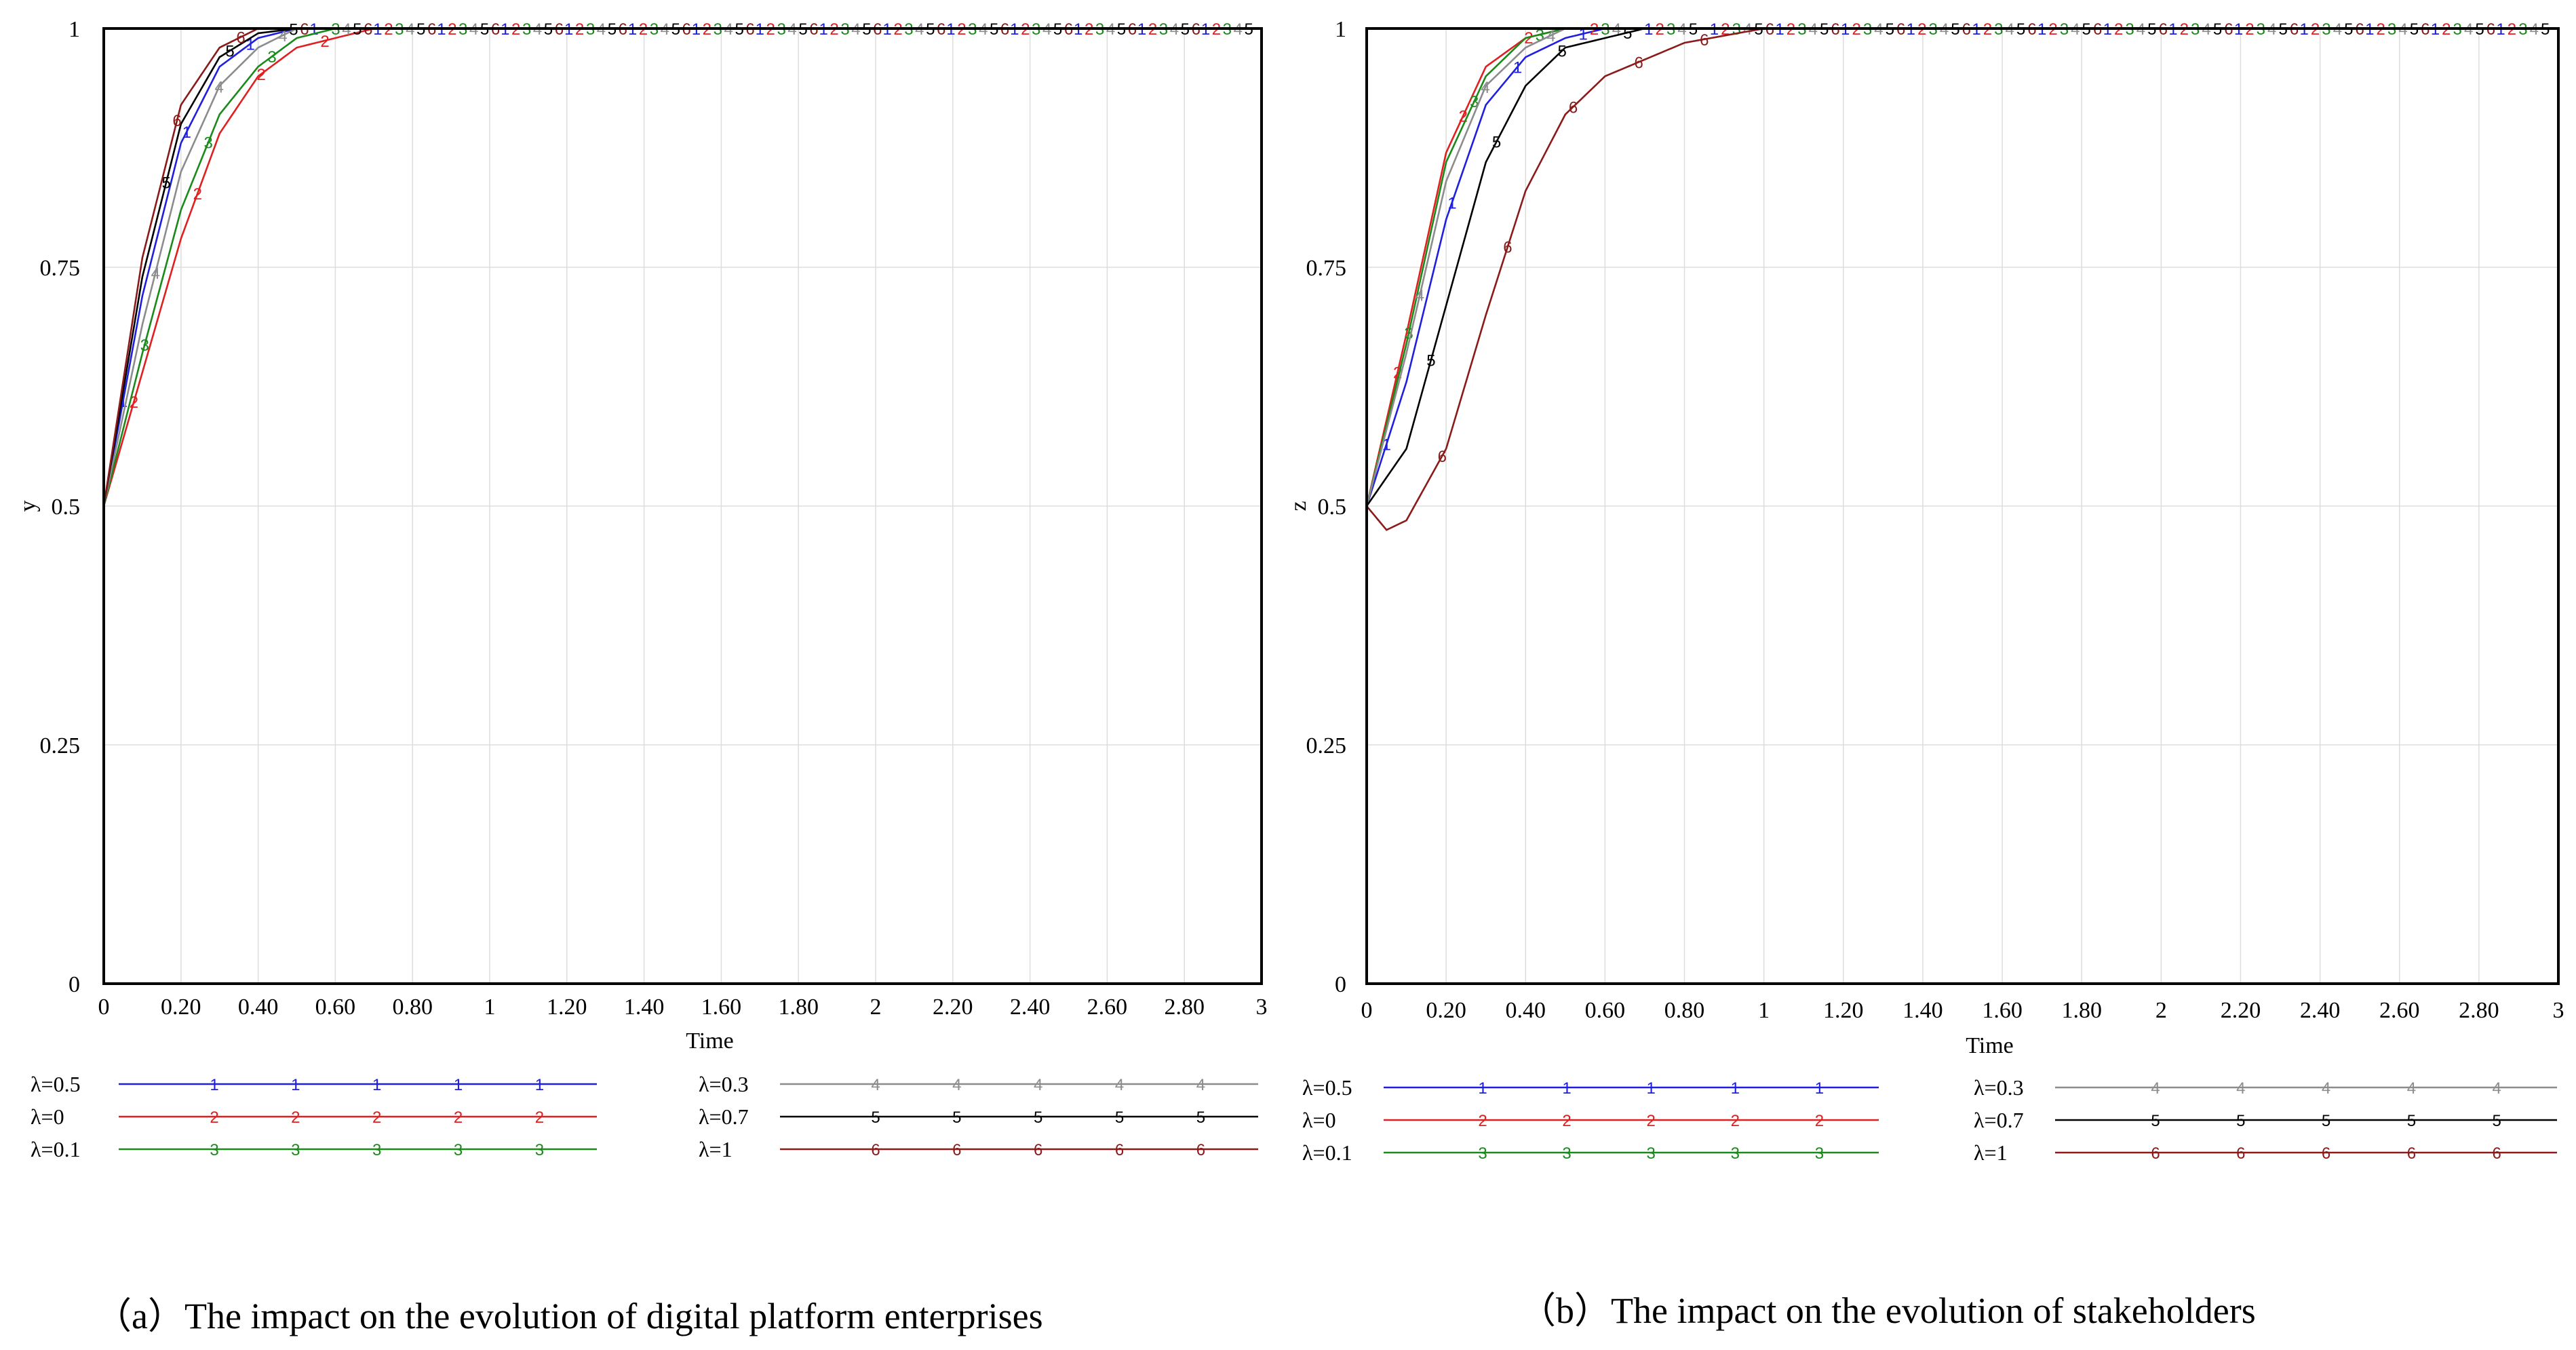 The image size is (2576, 1350). I want to click on x-tick-label: 1, so click(1764, 1010).